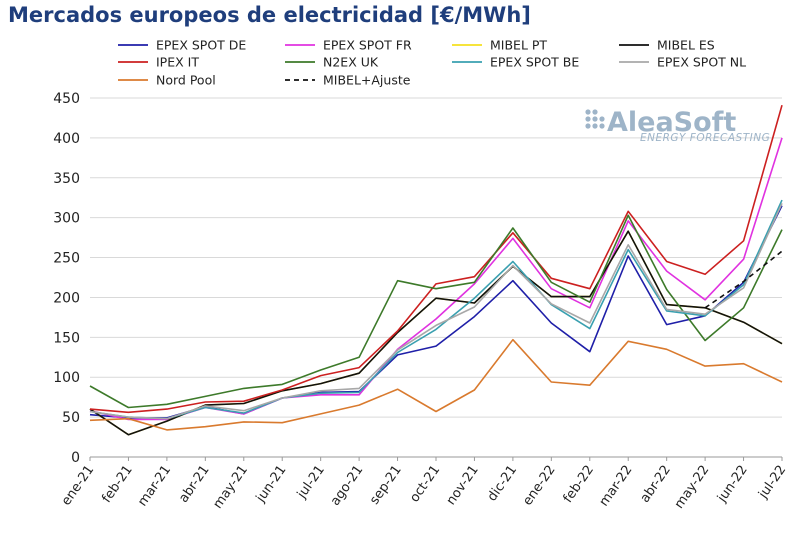 The width and height of the screenshot is (800, 555). Describe the element at coordinates (692, 487) in the screenshot. I see `x-tick-label: may-22` at that location.